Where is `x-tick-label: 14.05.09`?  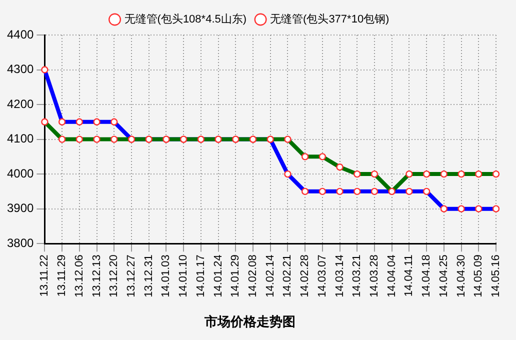
x-tick-label: 14.05.09 is located at coordinates (478, 276).